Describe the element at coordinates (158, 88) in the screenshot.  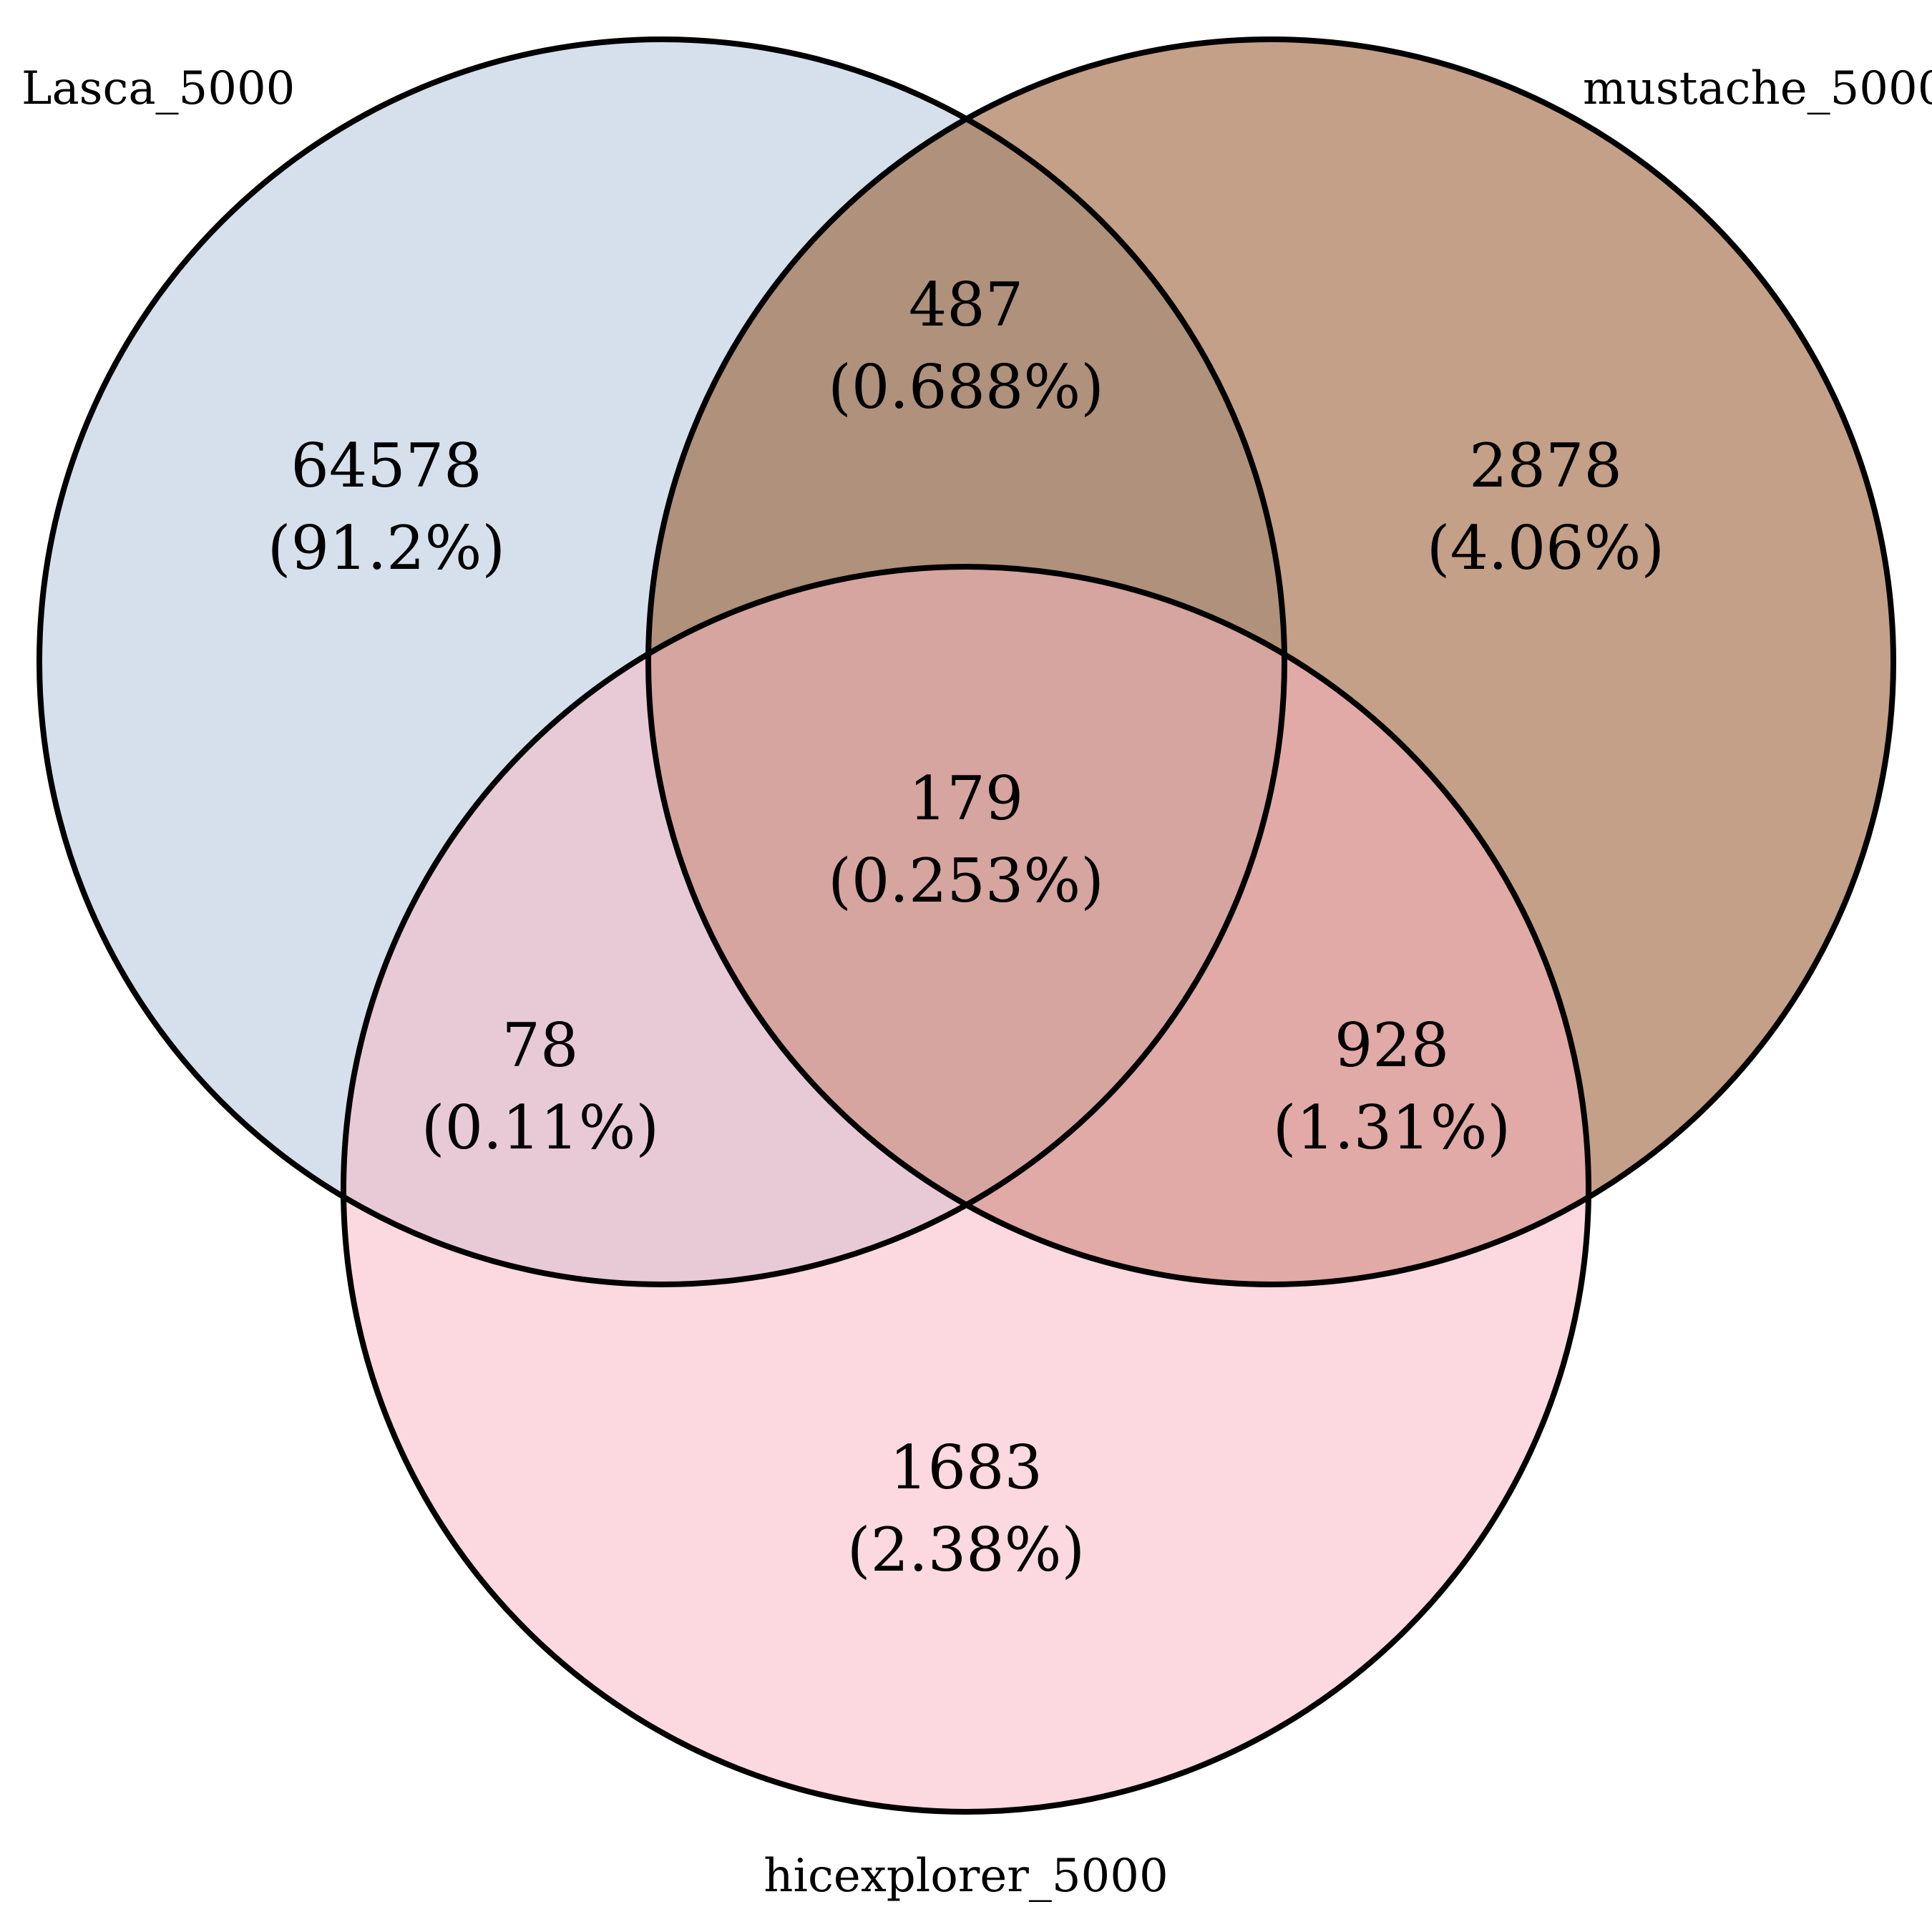
I see `set-label-lasca: Lasca_5000` at that location.